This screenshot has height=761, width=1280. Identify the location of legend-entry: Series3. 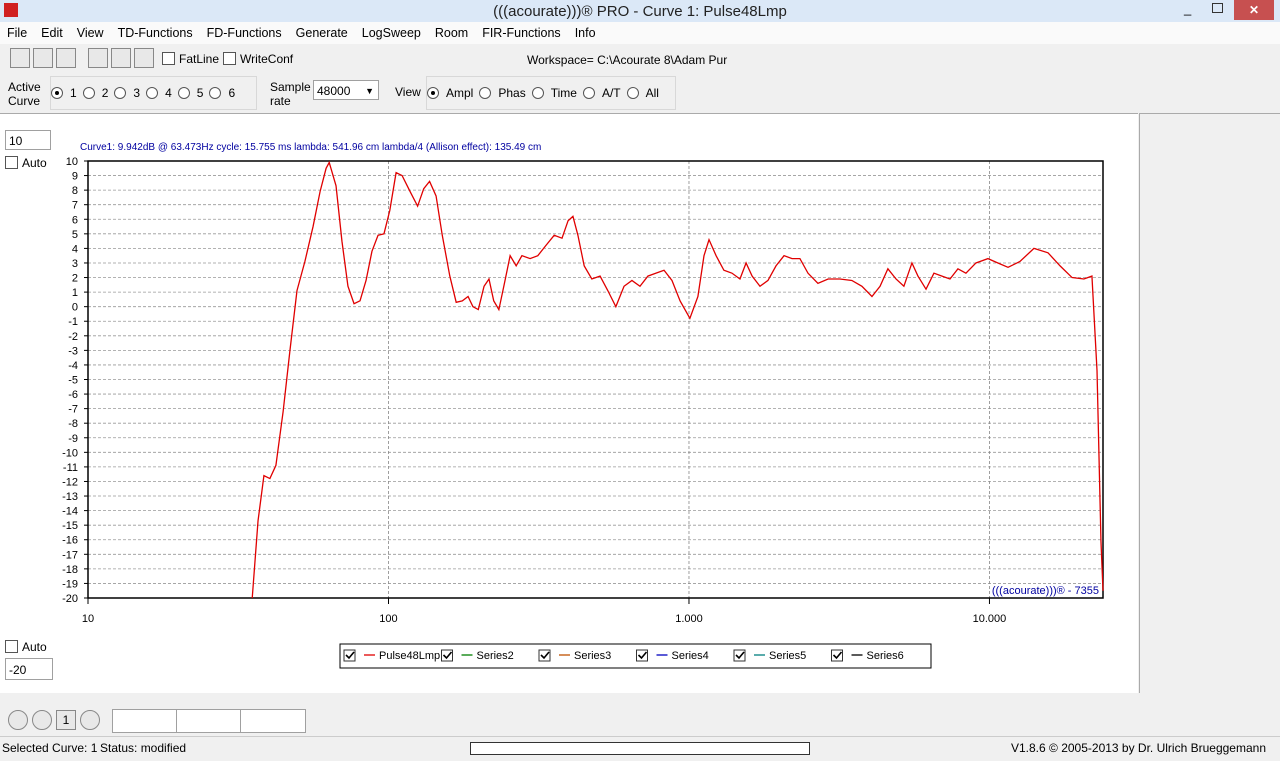
(574, 655).